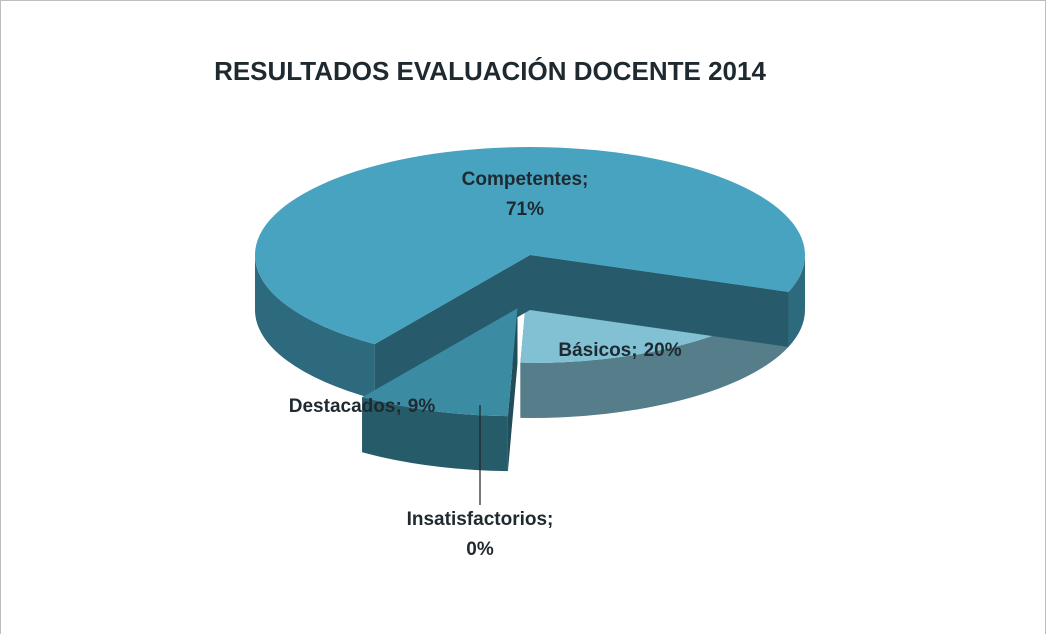  What do you see at coordinates (480, 534) in the screenshot?
I see `data-label: Insatisfactorios; 0%` at bounding box center [480, 534].